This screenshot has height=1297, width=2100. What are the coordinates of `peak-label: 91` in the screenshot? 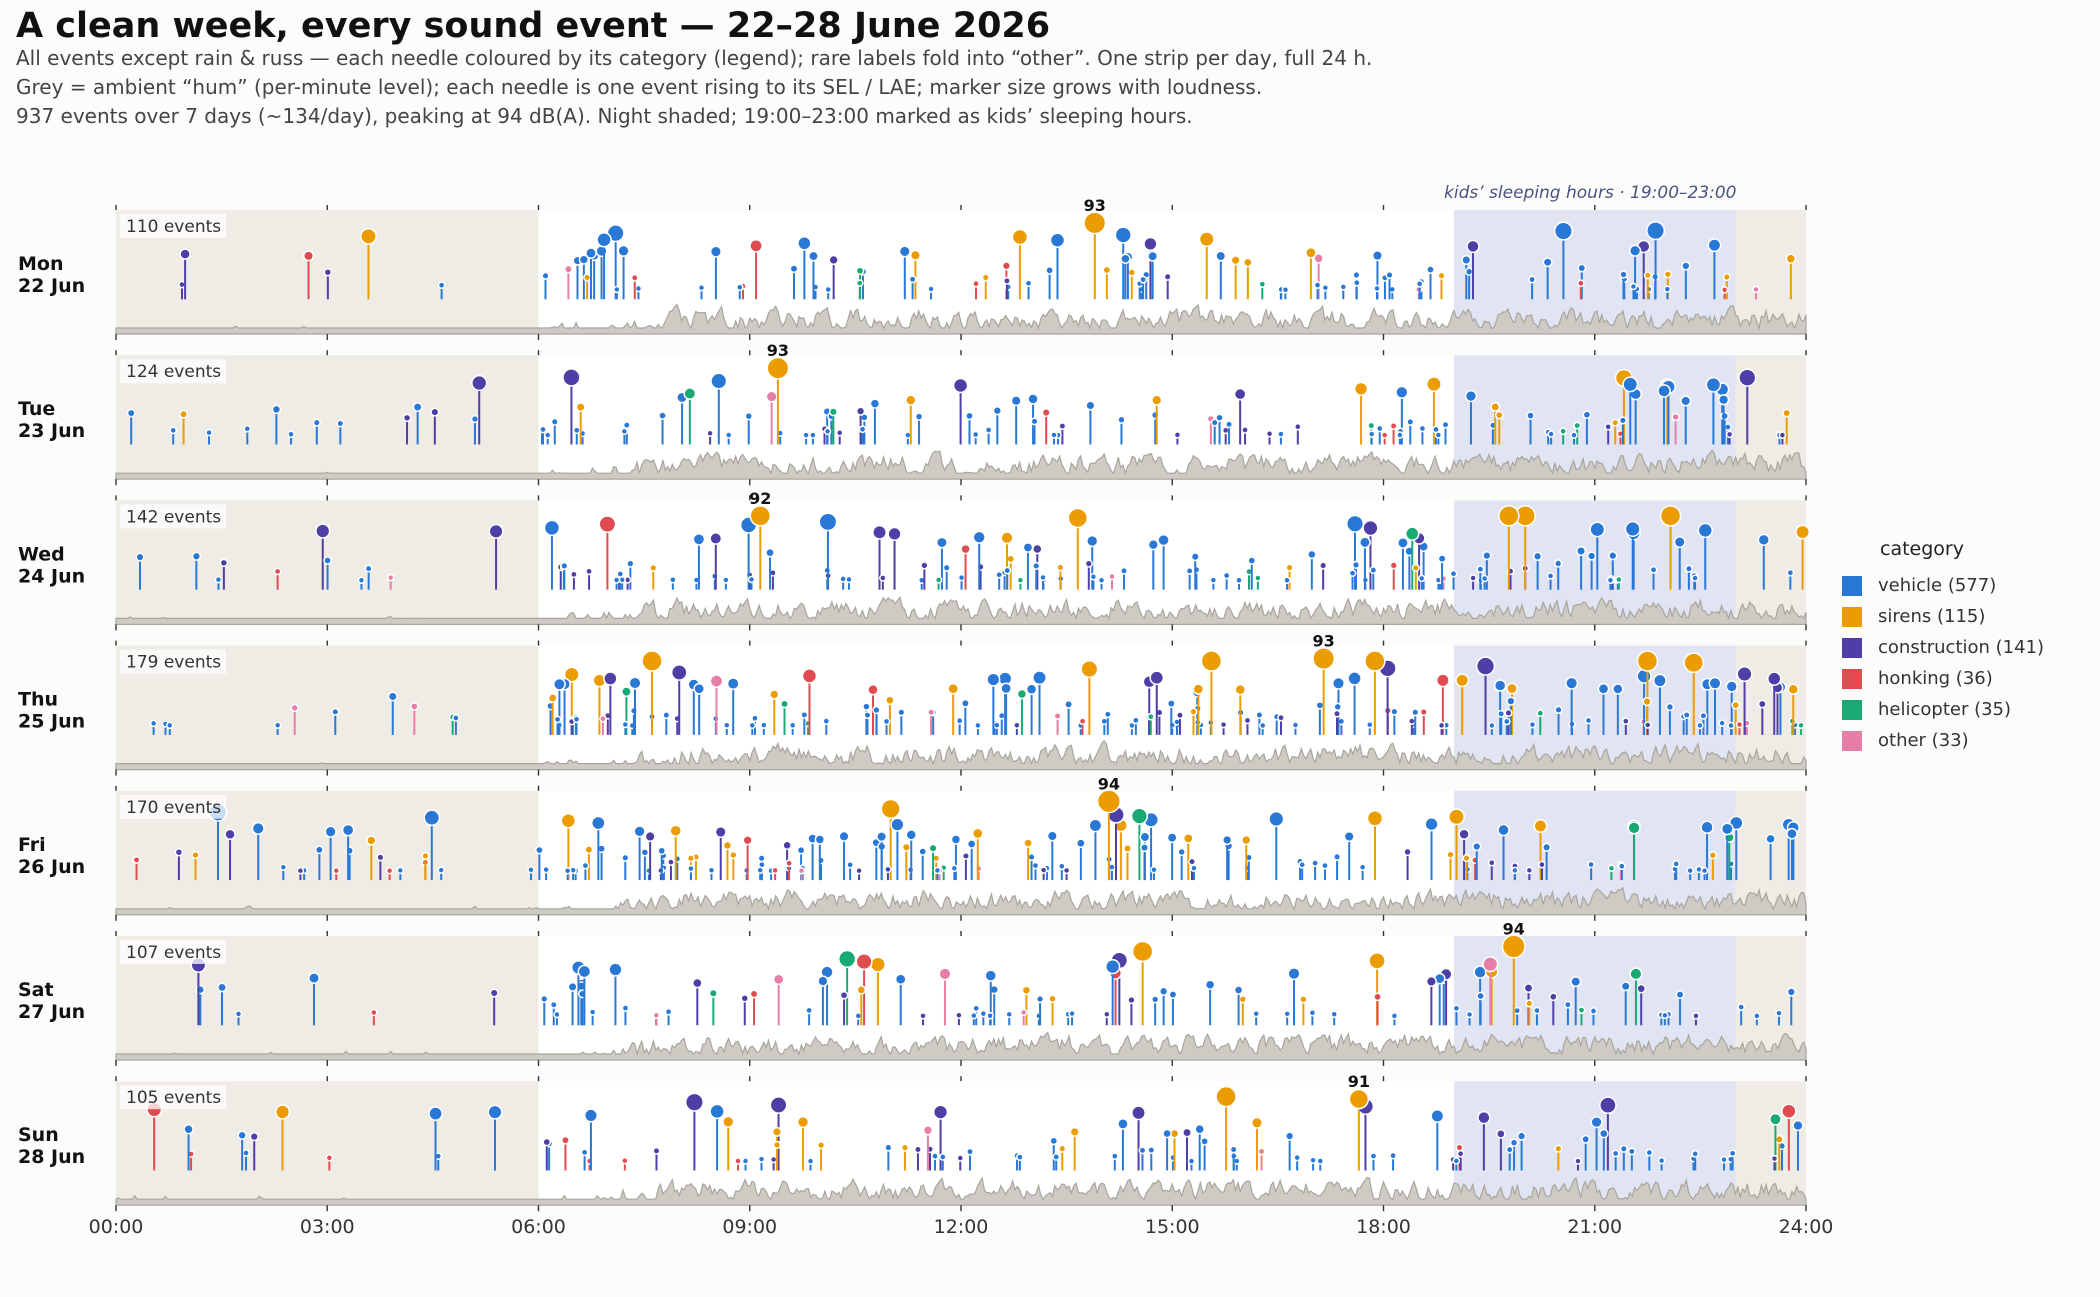 It's located at (1359, 1081).